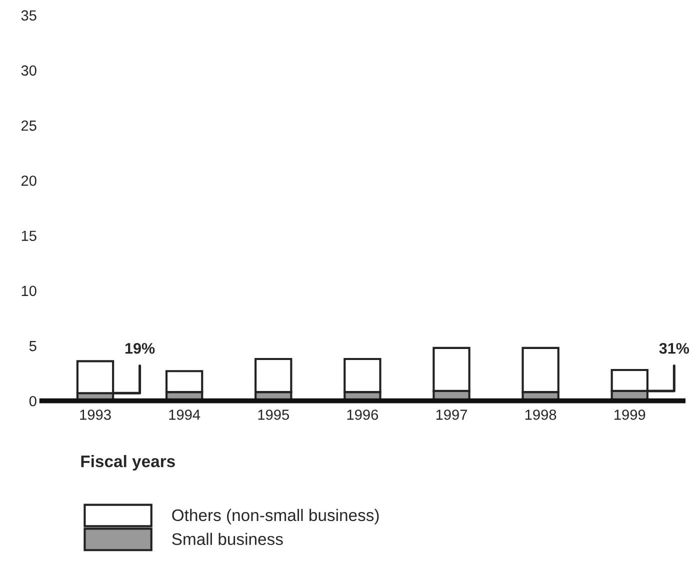 This screenshot has width=697, height=563. Describe the element at coordinates (451, 415) in the screenshot. I see `x-tick-label: 1997` at that location.